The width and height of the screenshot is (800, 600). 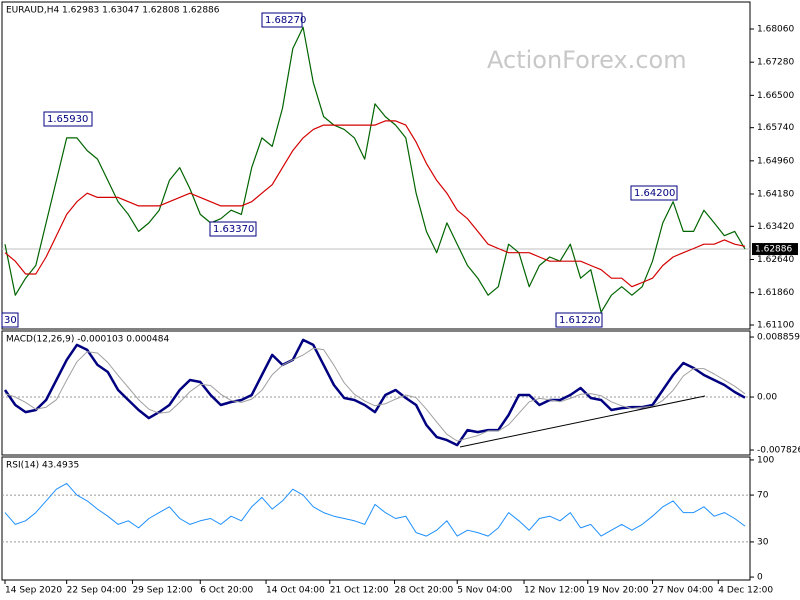 I want to click on annotation: 1.64200, so click(x=654, y=193).